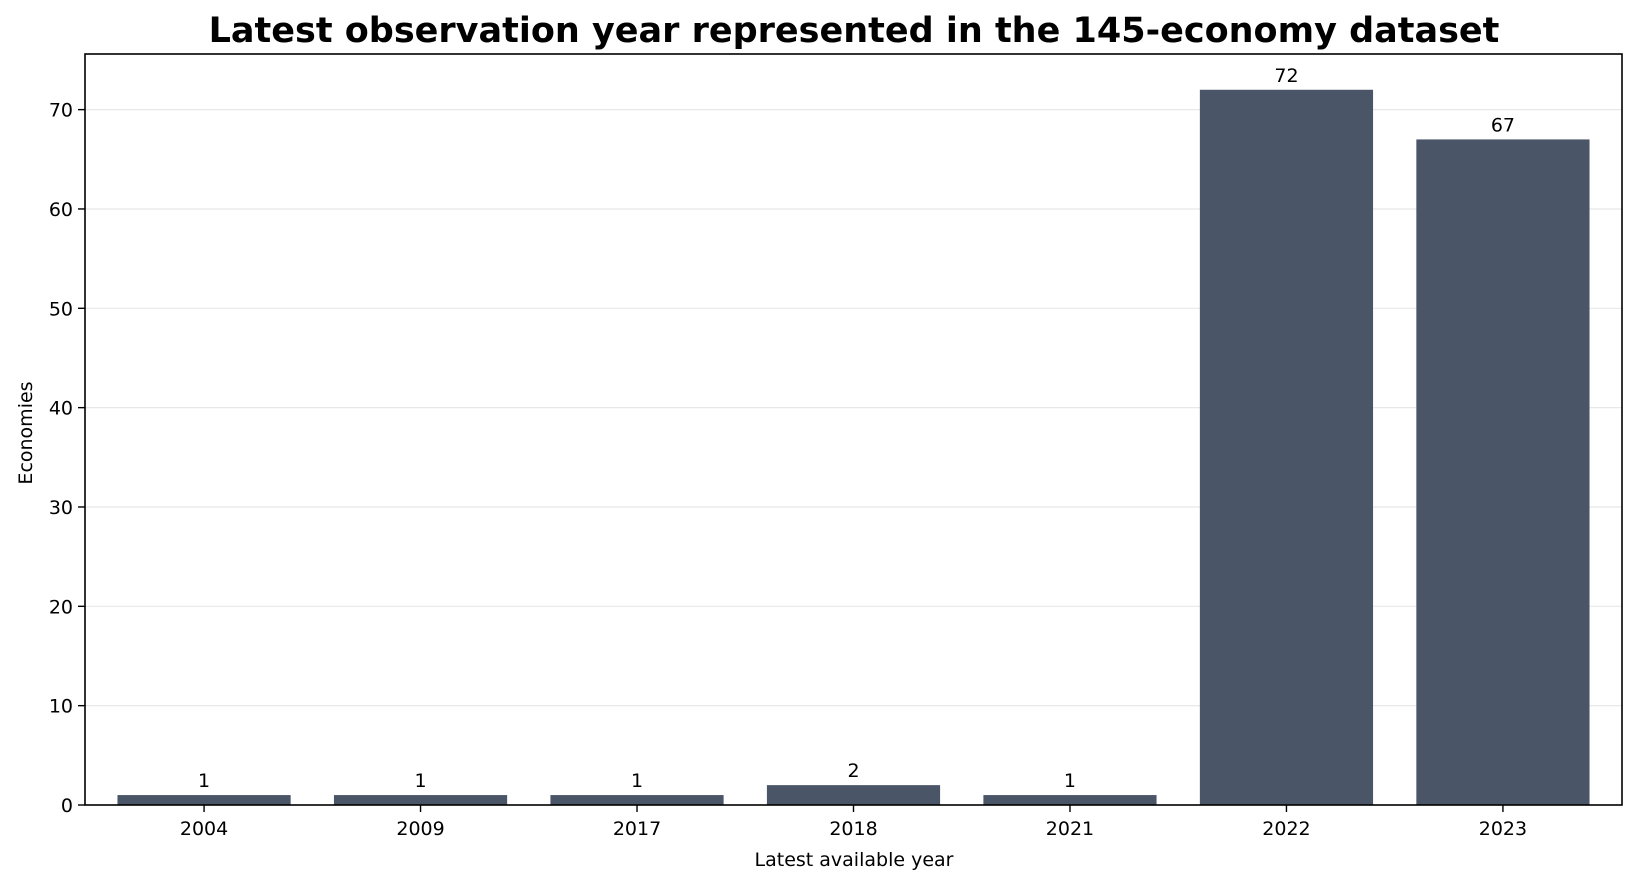 This screenshot has height=881, width=1634. I want to click on x-tick-label-2022: 2022, so click(1286, 829).